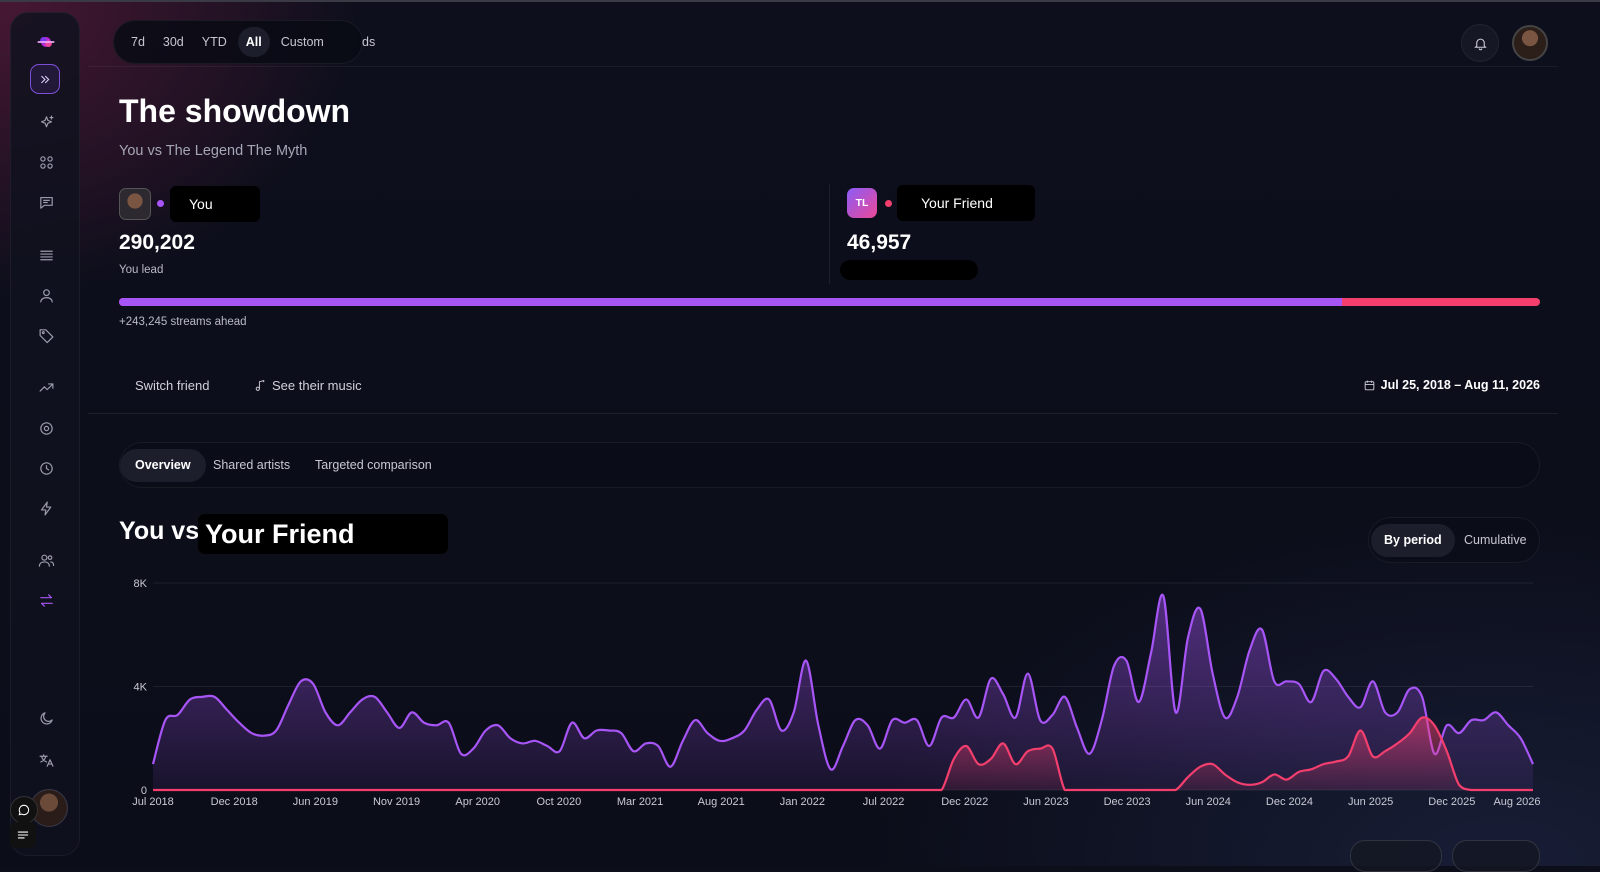 This screenshot has width=1600, height=872. Describe the element at coordinates (214, 42) in the screenshot. I see `range-ytd: YTD` at that location.